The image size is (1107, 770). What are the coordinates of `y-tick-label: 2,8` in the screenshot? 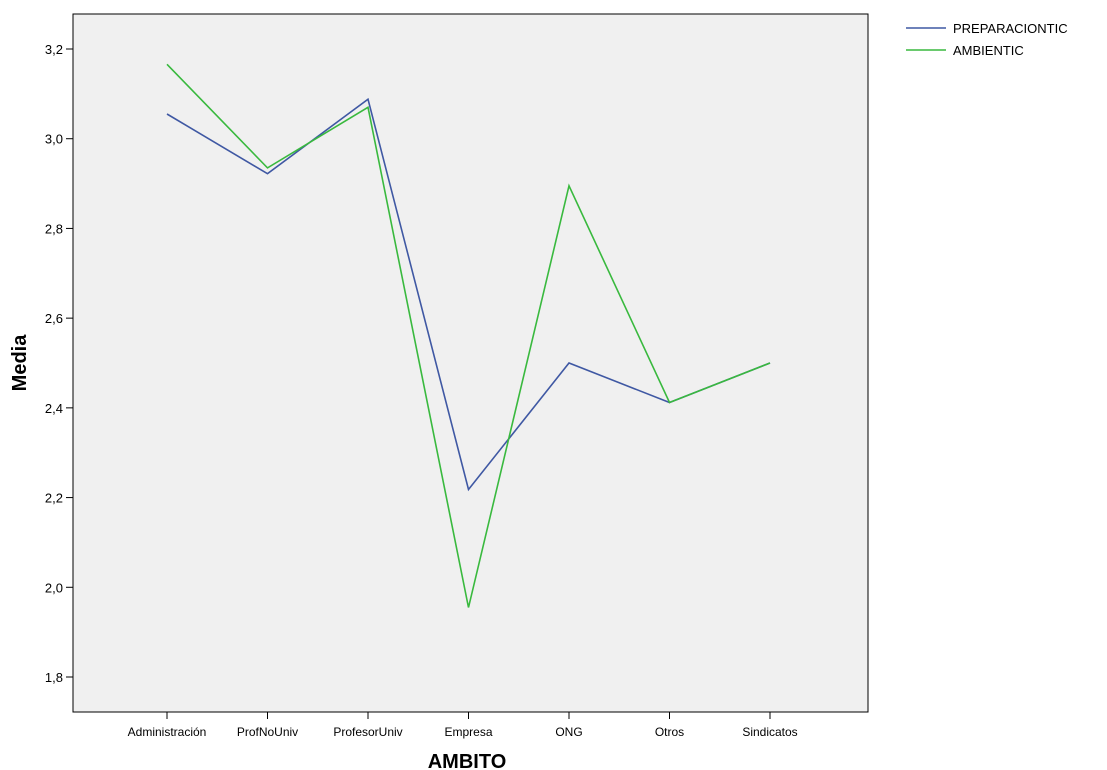 It's located at (54, 228).